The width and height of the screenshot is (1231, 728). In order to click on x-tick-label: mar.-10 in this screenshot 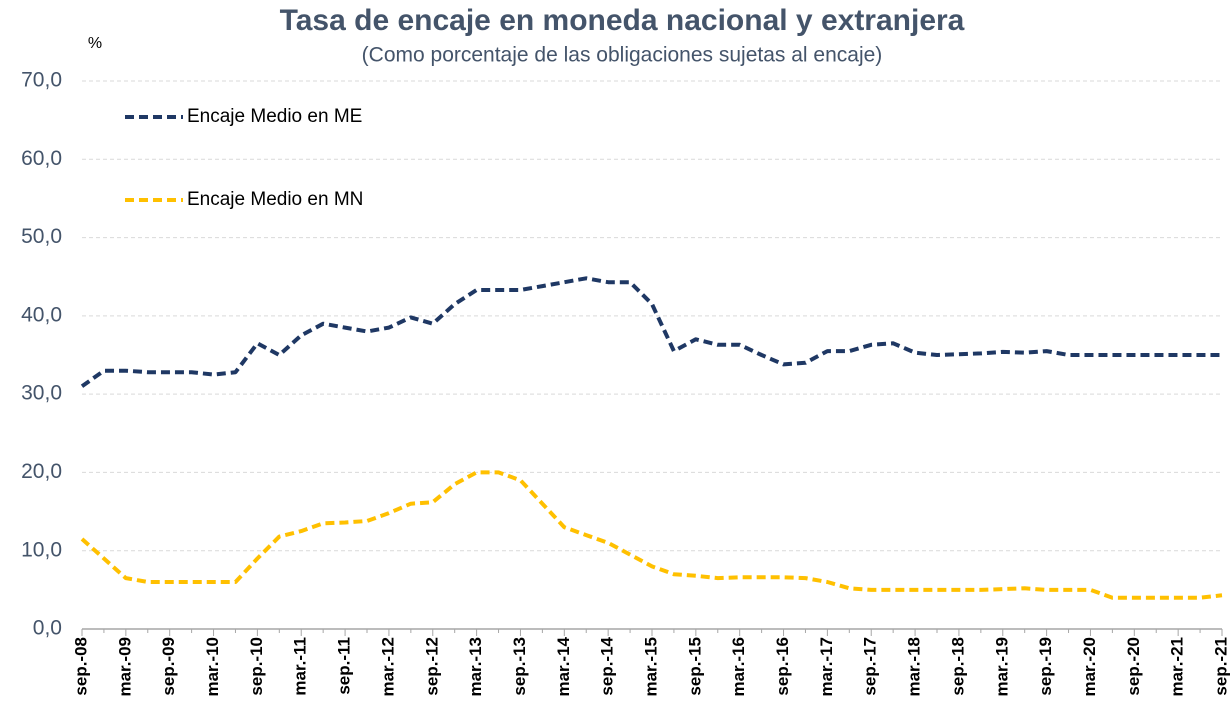, I will do `click(212, 667)`.